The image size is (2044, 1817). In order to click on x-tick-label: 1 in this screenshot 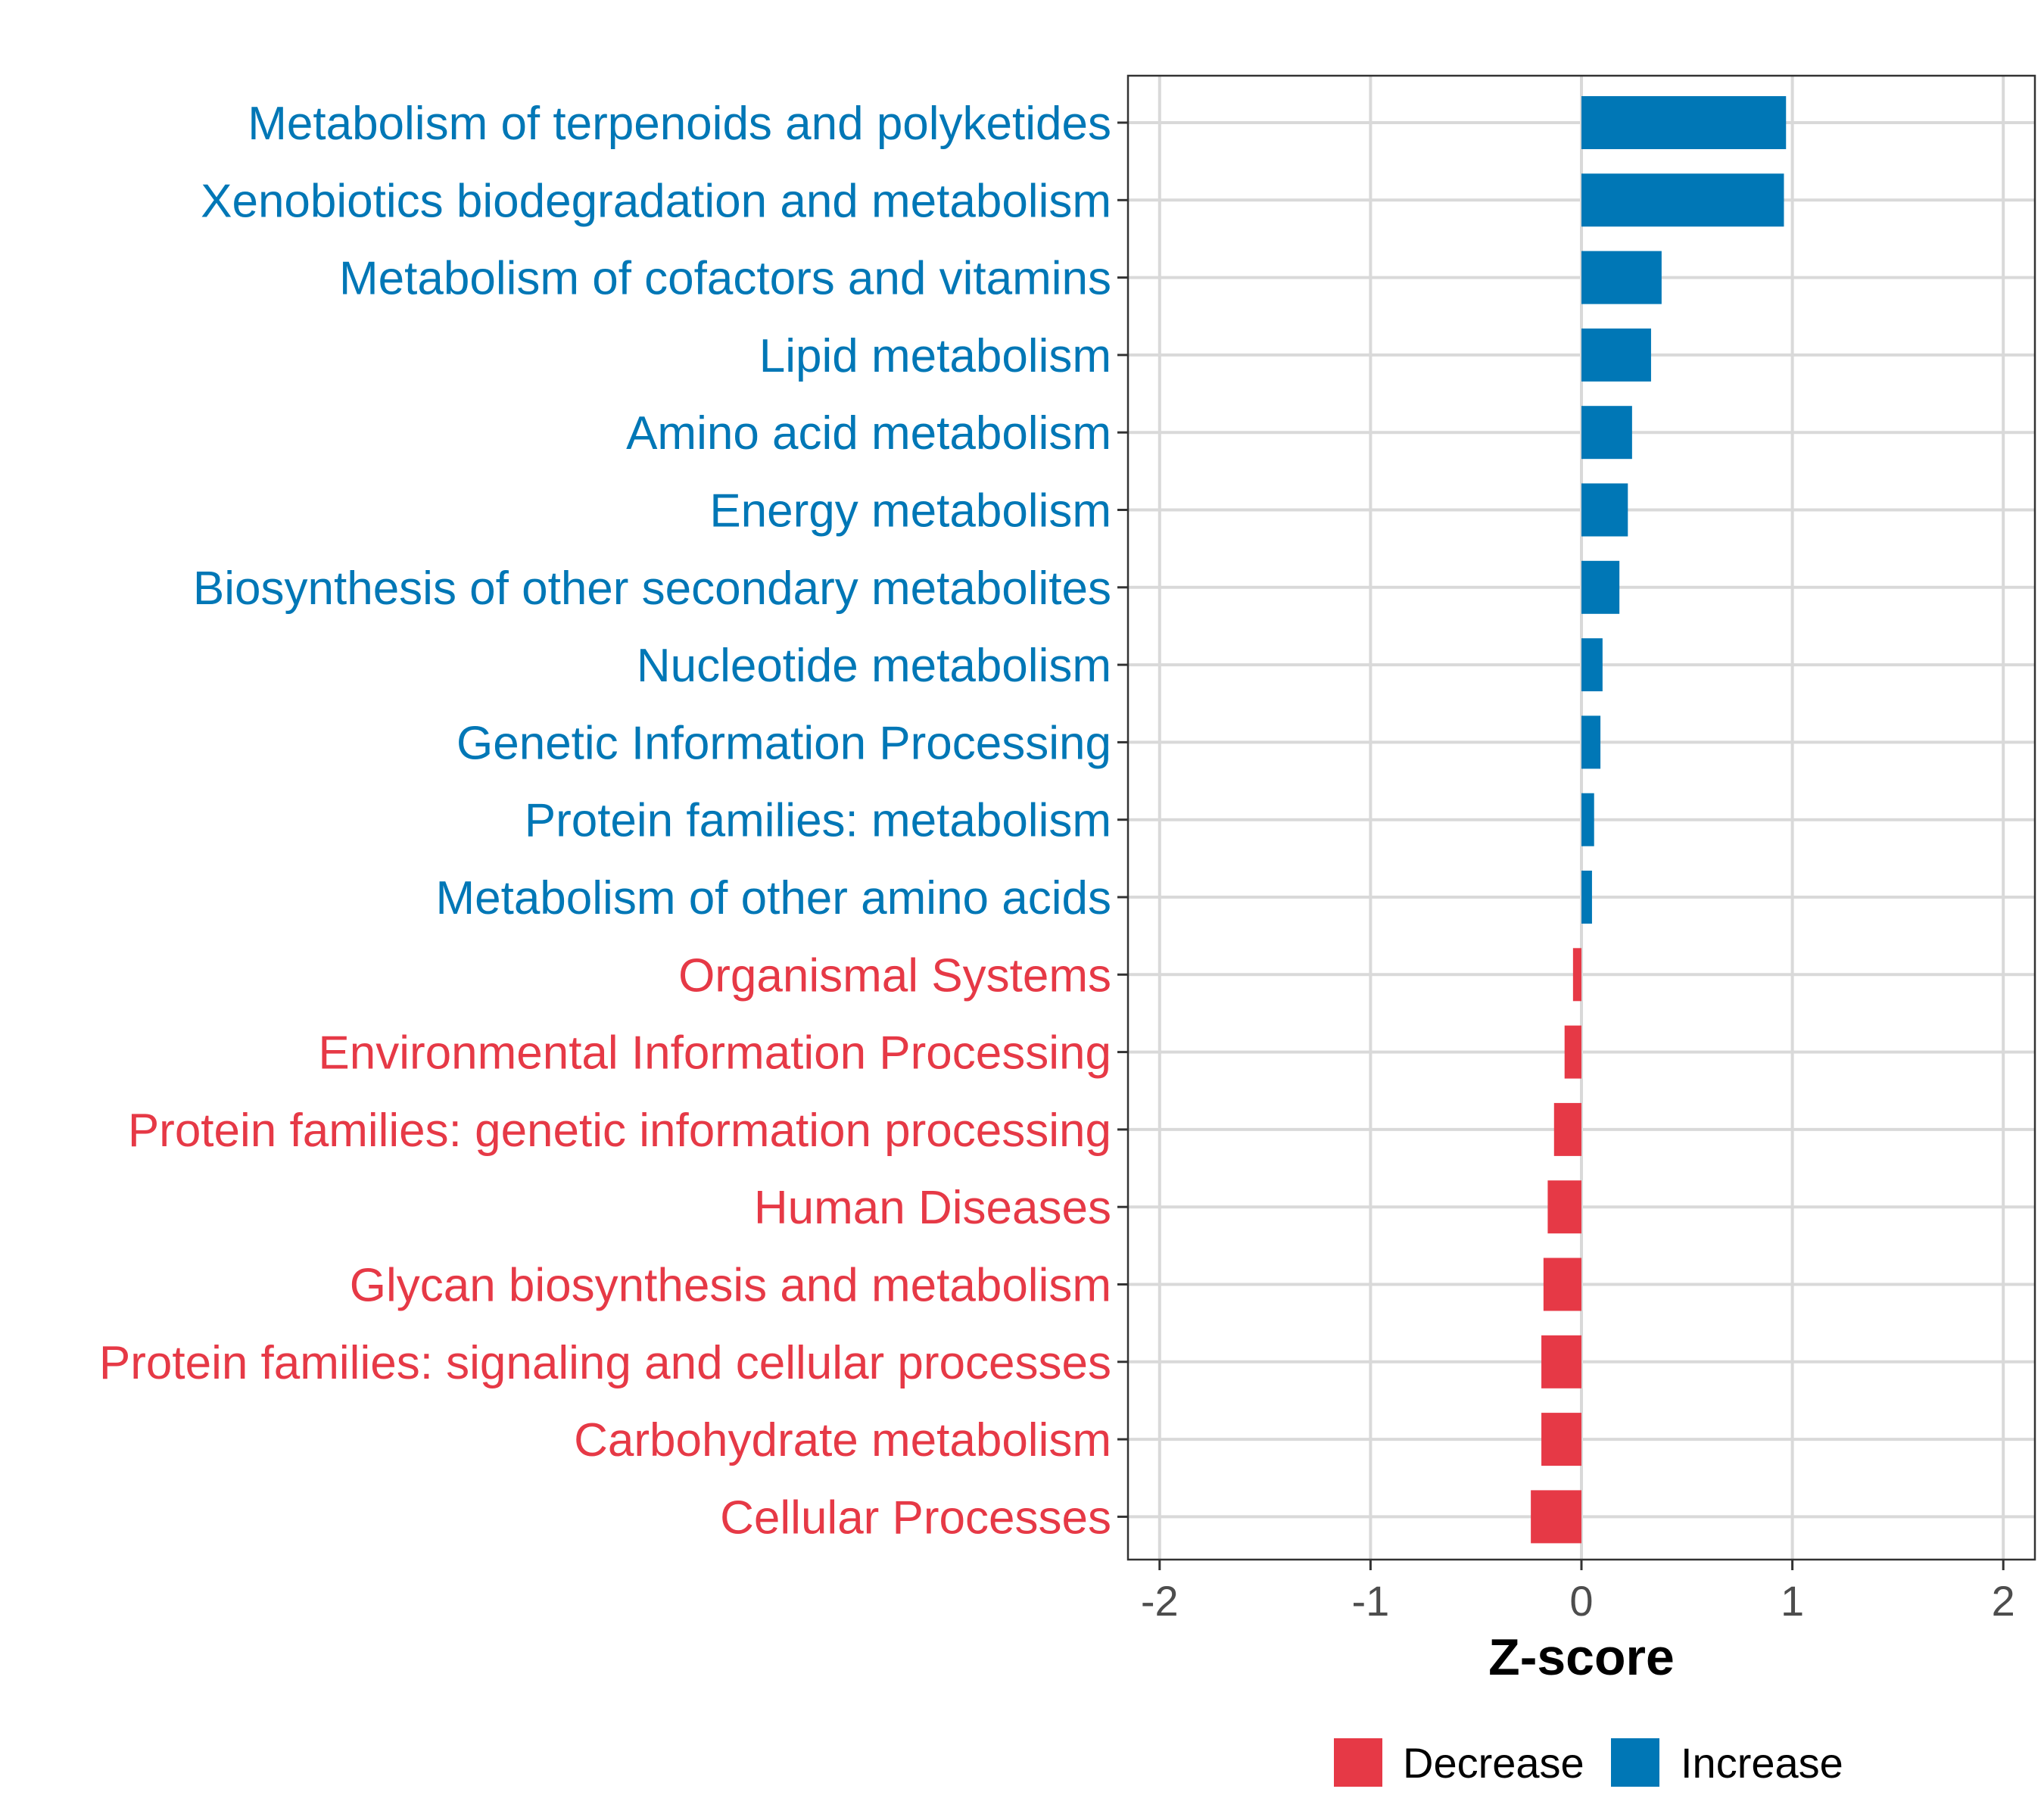, I will do `click(1792, 1601)`.